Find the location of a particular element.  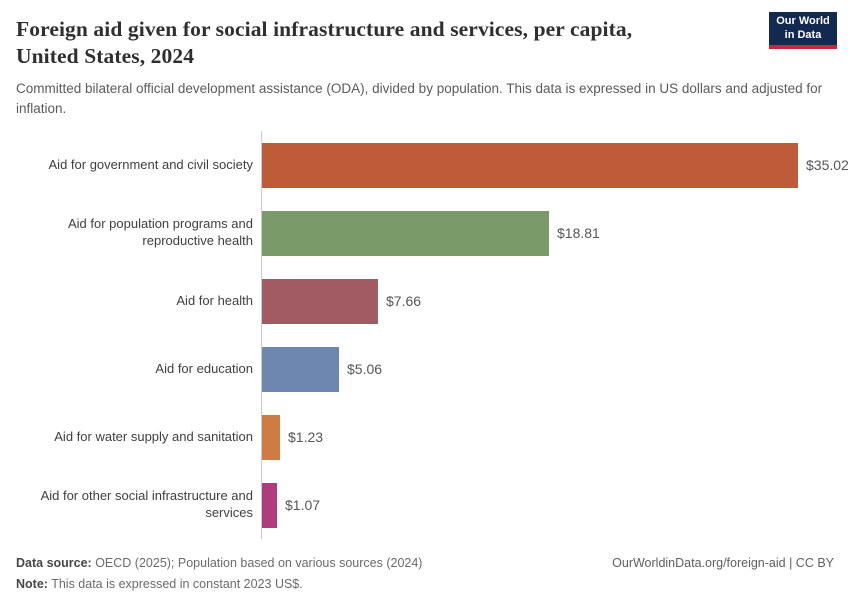

value-label: $1.23 is located at coordinates (306, 437).